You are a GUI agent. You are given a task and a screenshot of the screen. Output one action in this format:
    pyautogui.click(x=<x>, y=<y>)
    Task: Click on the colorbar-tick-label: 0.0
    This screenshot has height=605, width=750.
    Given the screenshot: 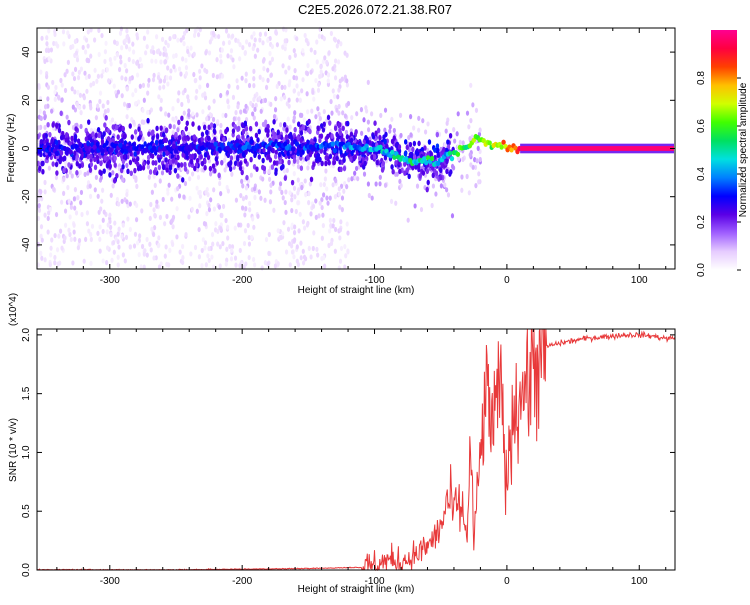 What is the action you would take?
    pyautogui.click(x=701, y=270)
    